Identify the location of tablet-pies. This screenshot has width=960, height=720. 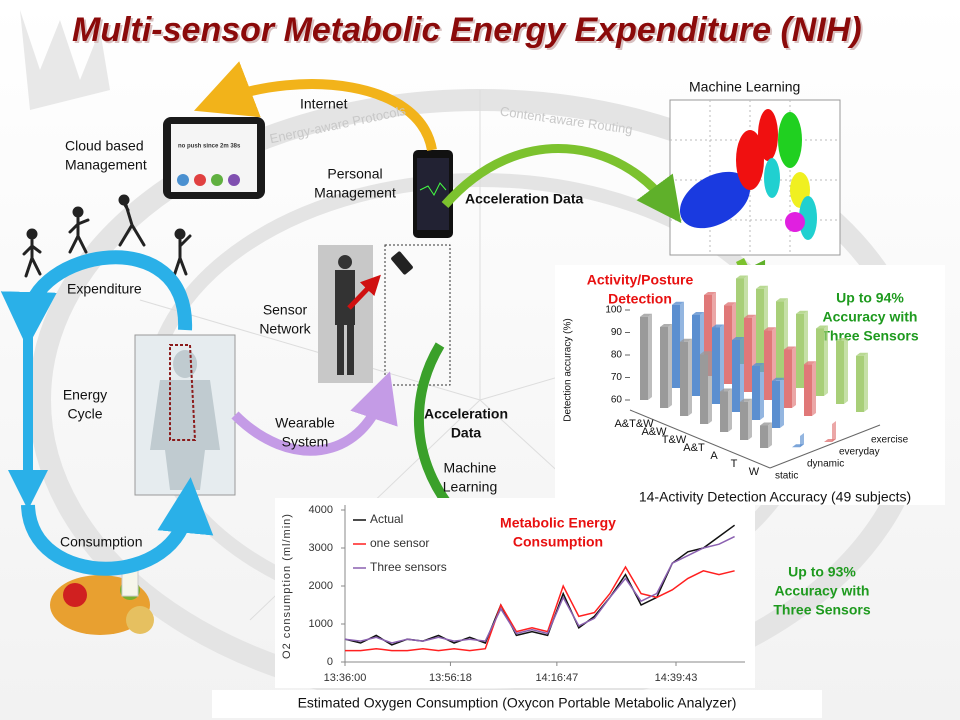
(208, 180).